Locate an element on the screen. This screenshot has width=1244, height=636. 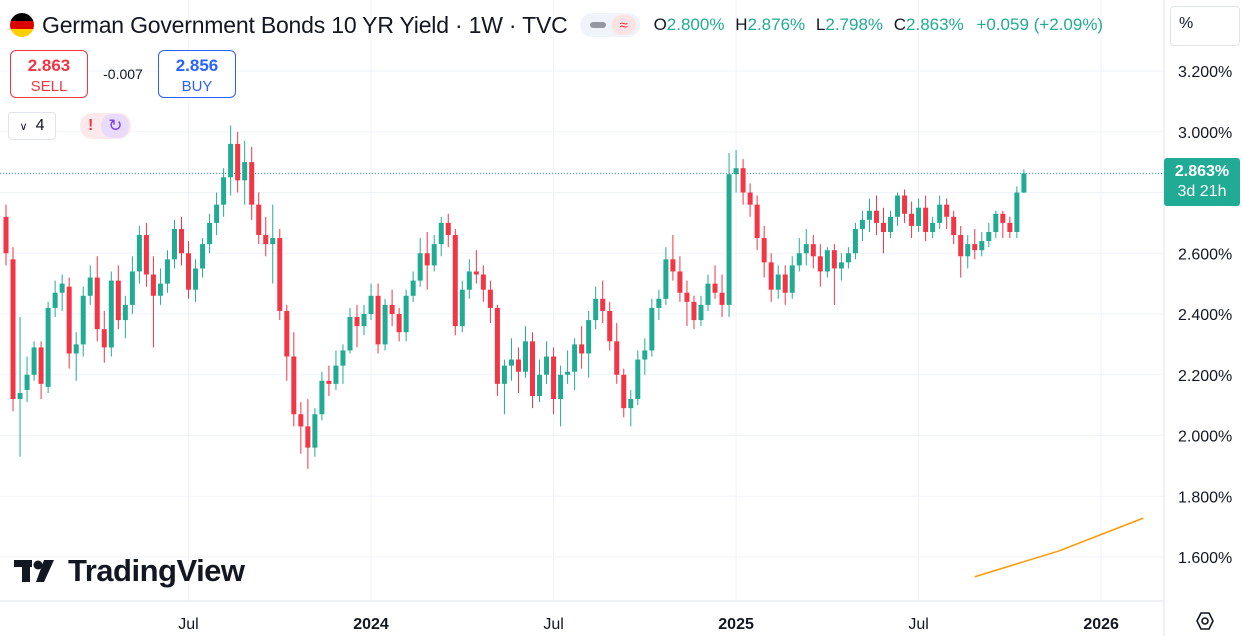
exclamation-icon: ! is located at coordinates (91, 125).